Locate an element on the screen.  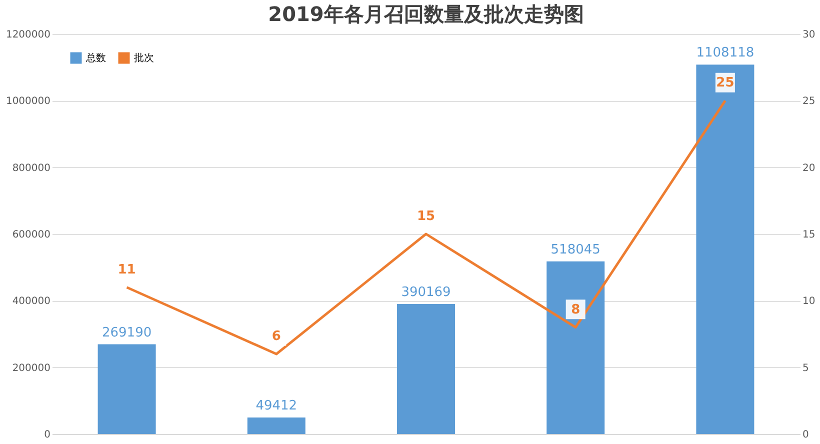
data-label: 8 is located at coordinates (575, 310).